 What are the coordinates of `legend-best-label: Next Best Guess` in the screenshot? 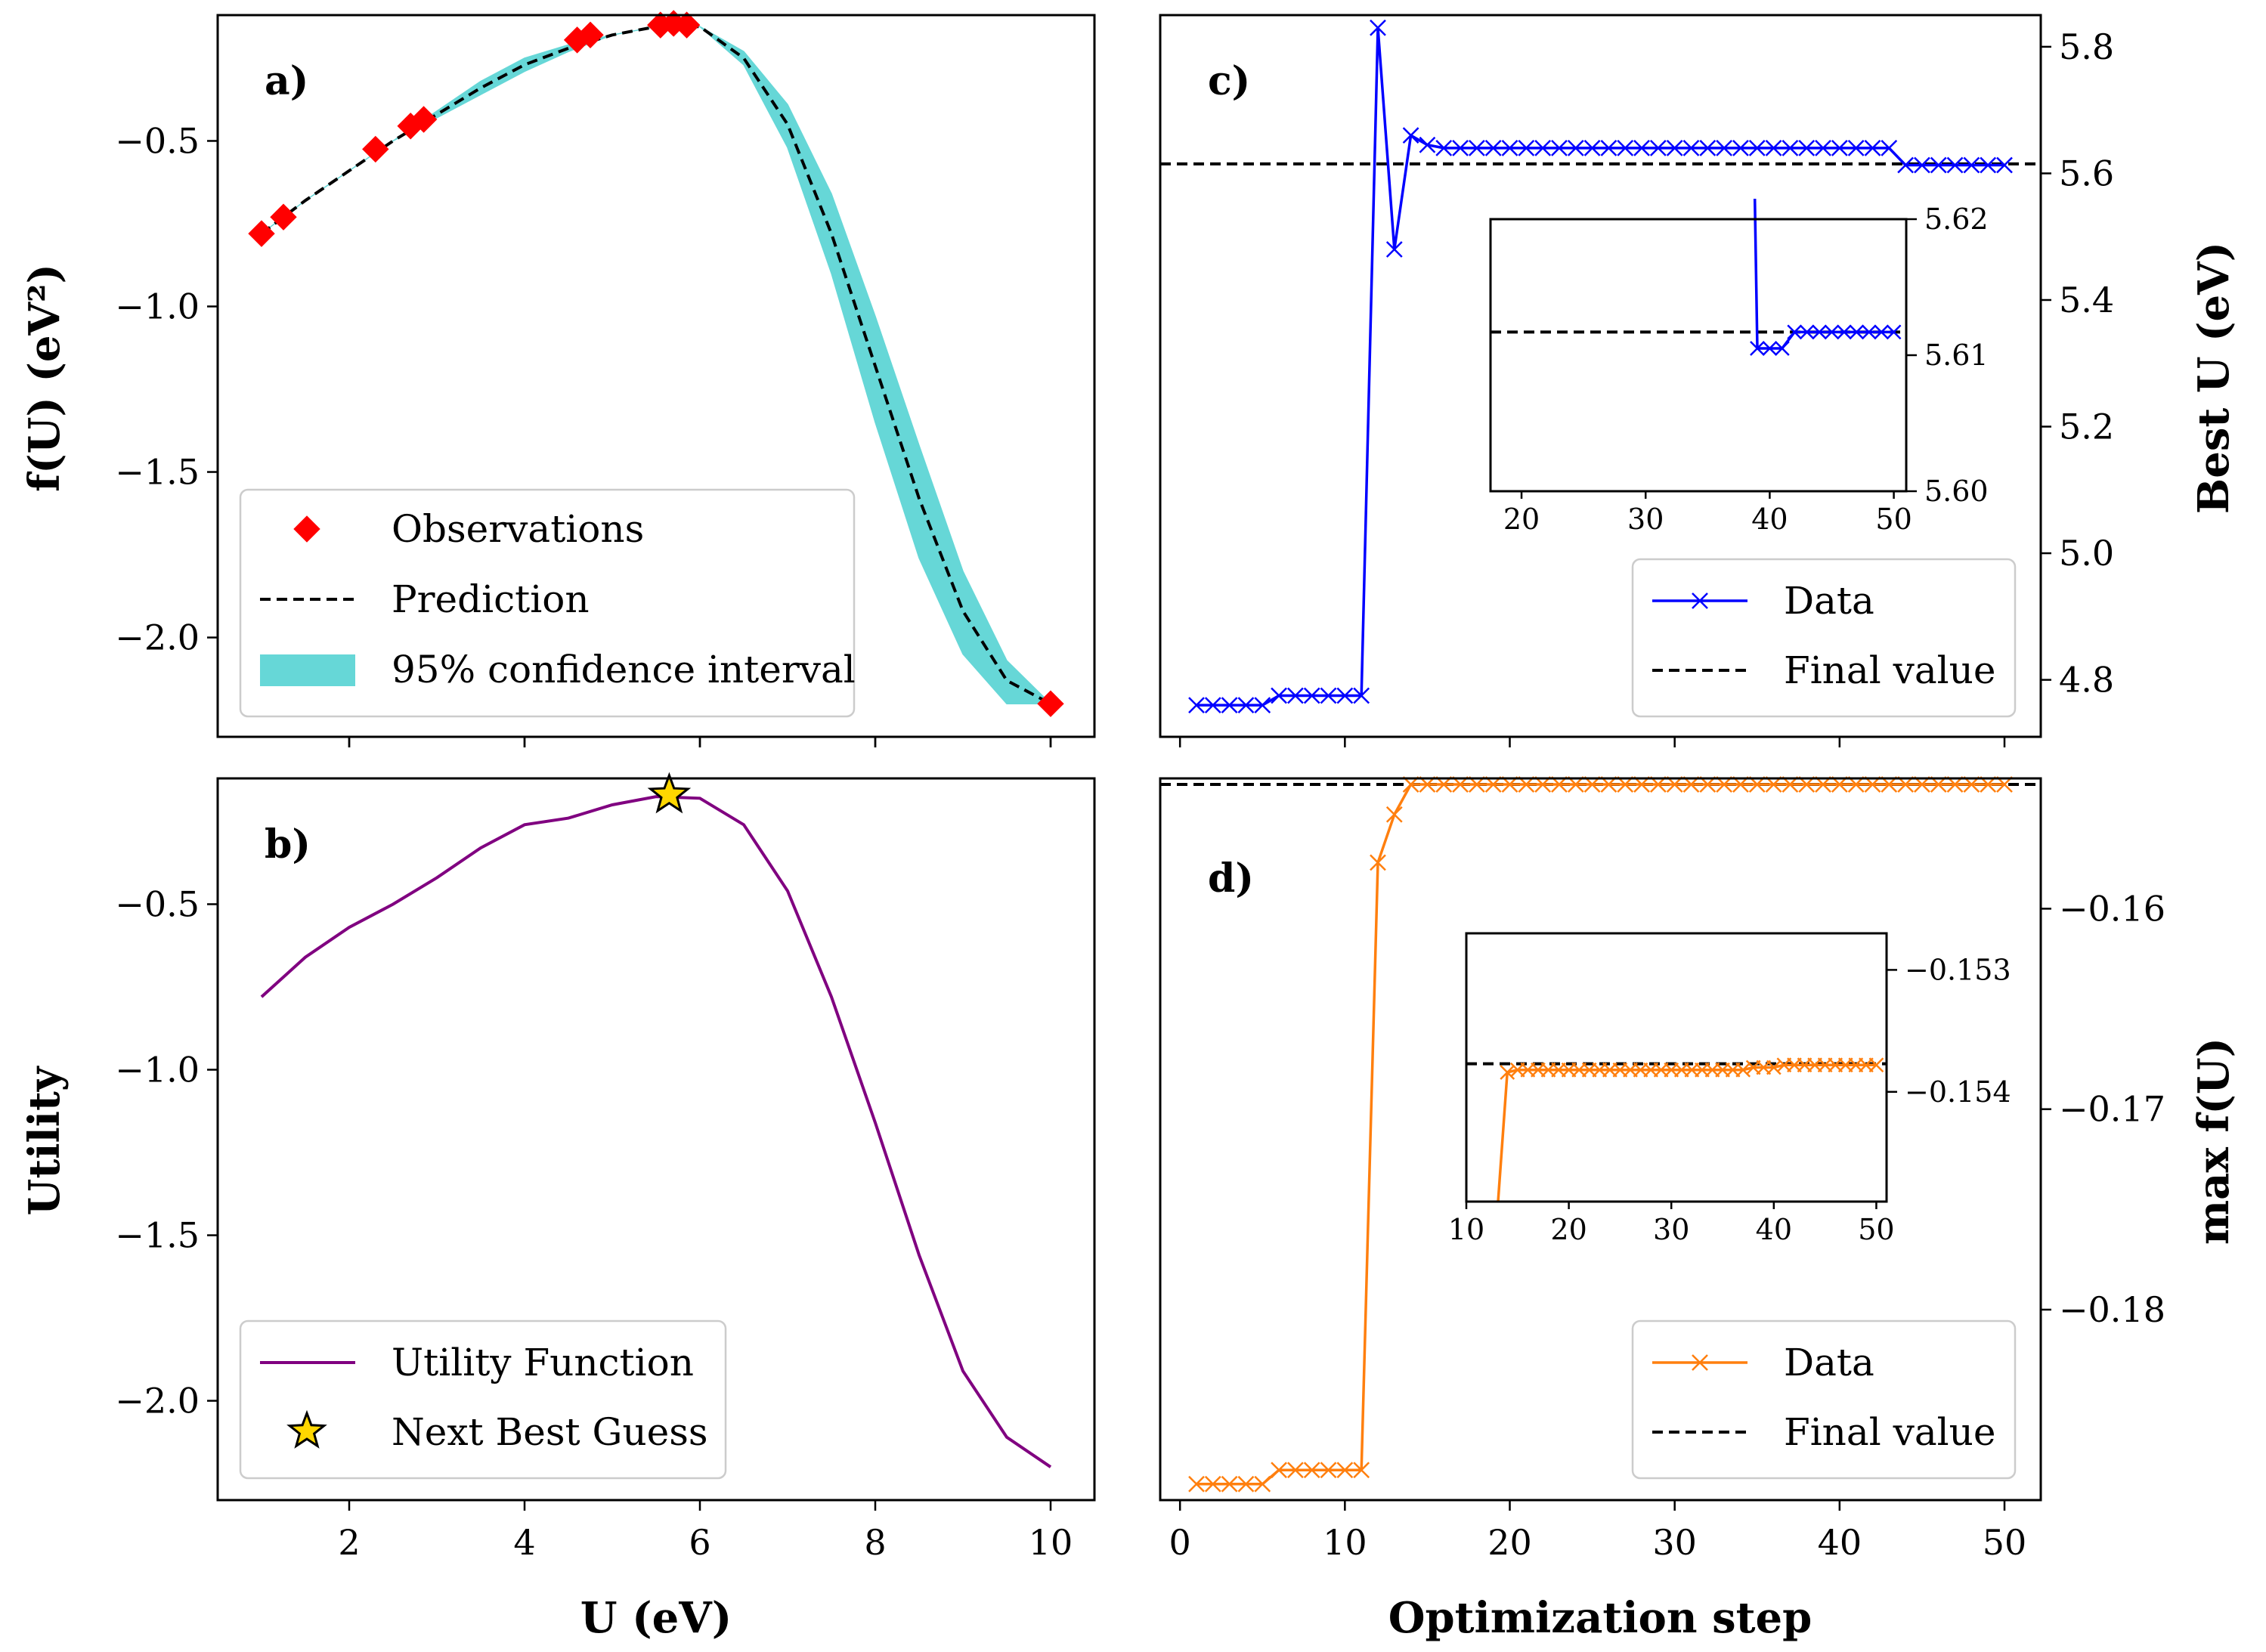 It's located at (550, 1432).